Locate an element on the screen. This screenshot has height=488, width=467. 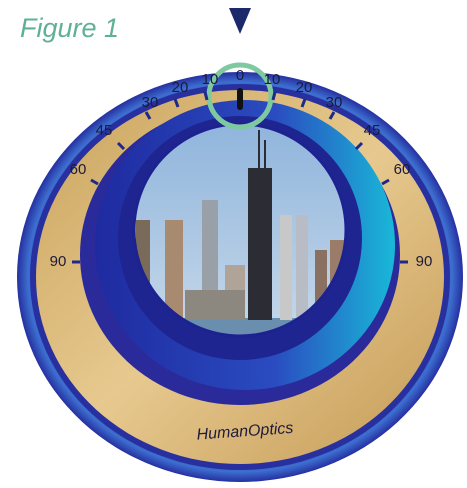
brand-label: HumanOptics is located at coordinates (245, 432).